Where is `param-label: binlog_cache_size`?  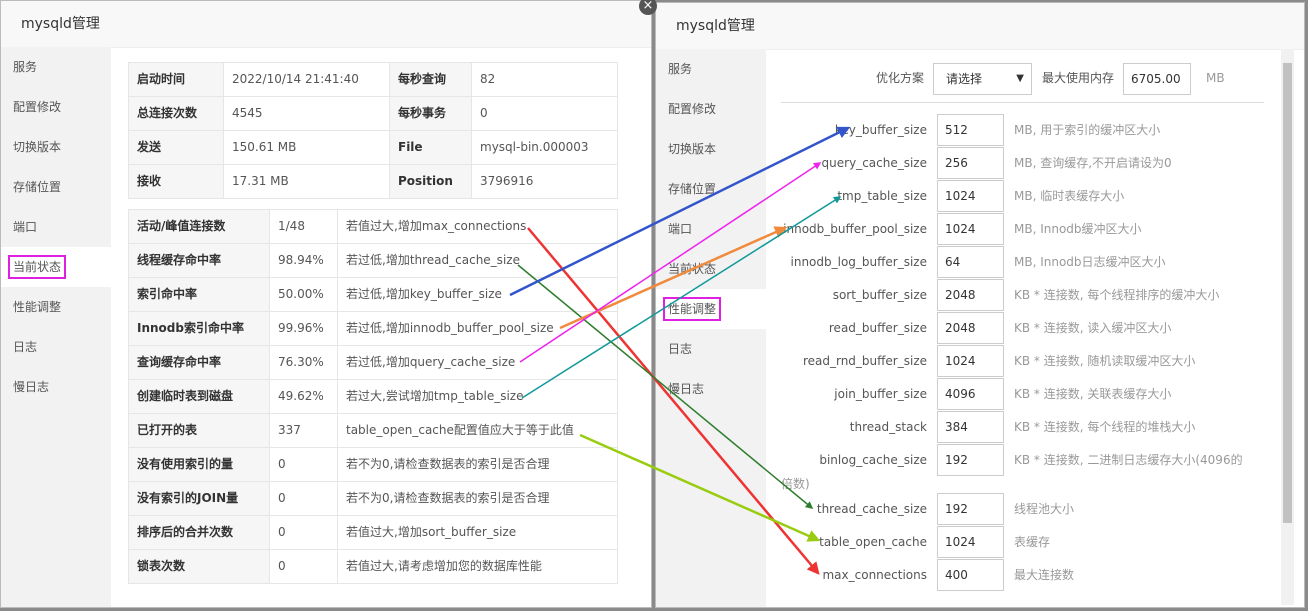
param-label: binlog_cache_size is located at coordinates (873, 460).